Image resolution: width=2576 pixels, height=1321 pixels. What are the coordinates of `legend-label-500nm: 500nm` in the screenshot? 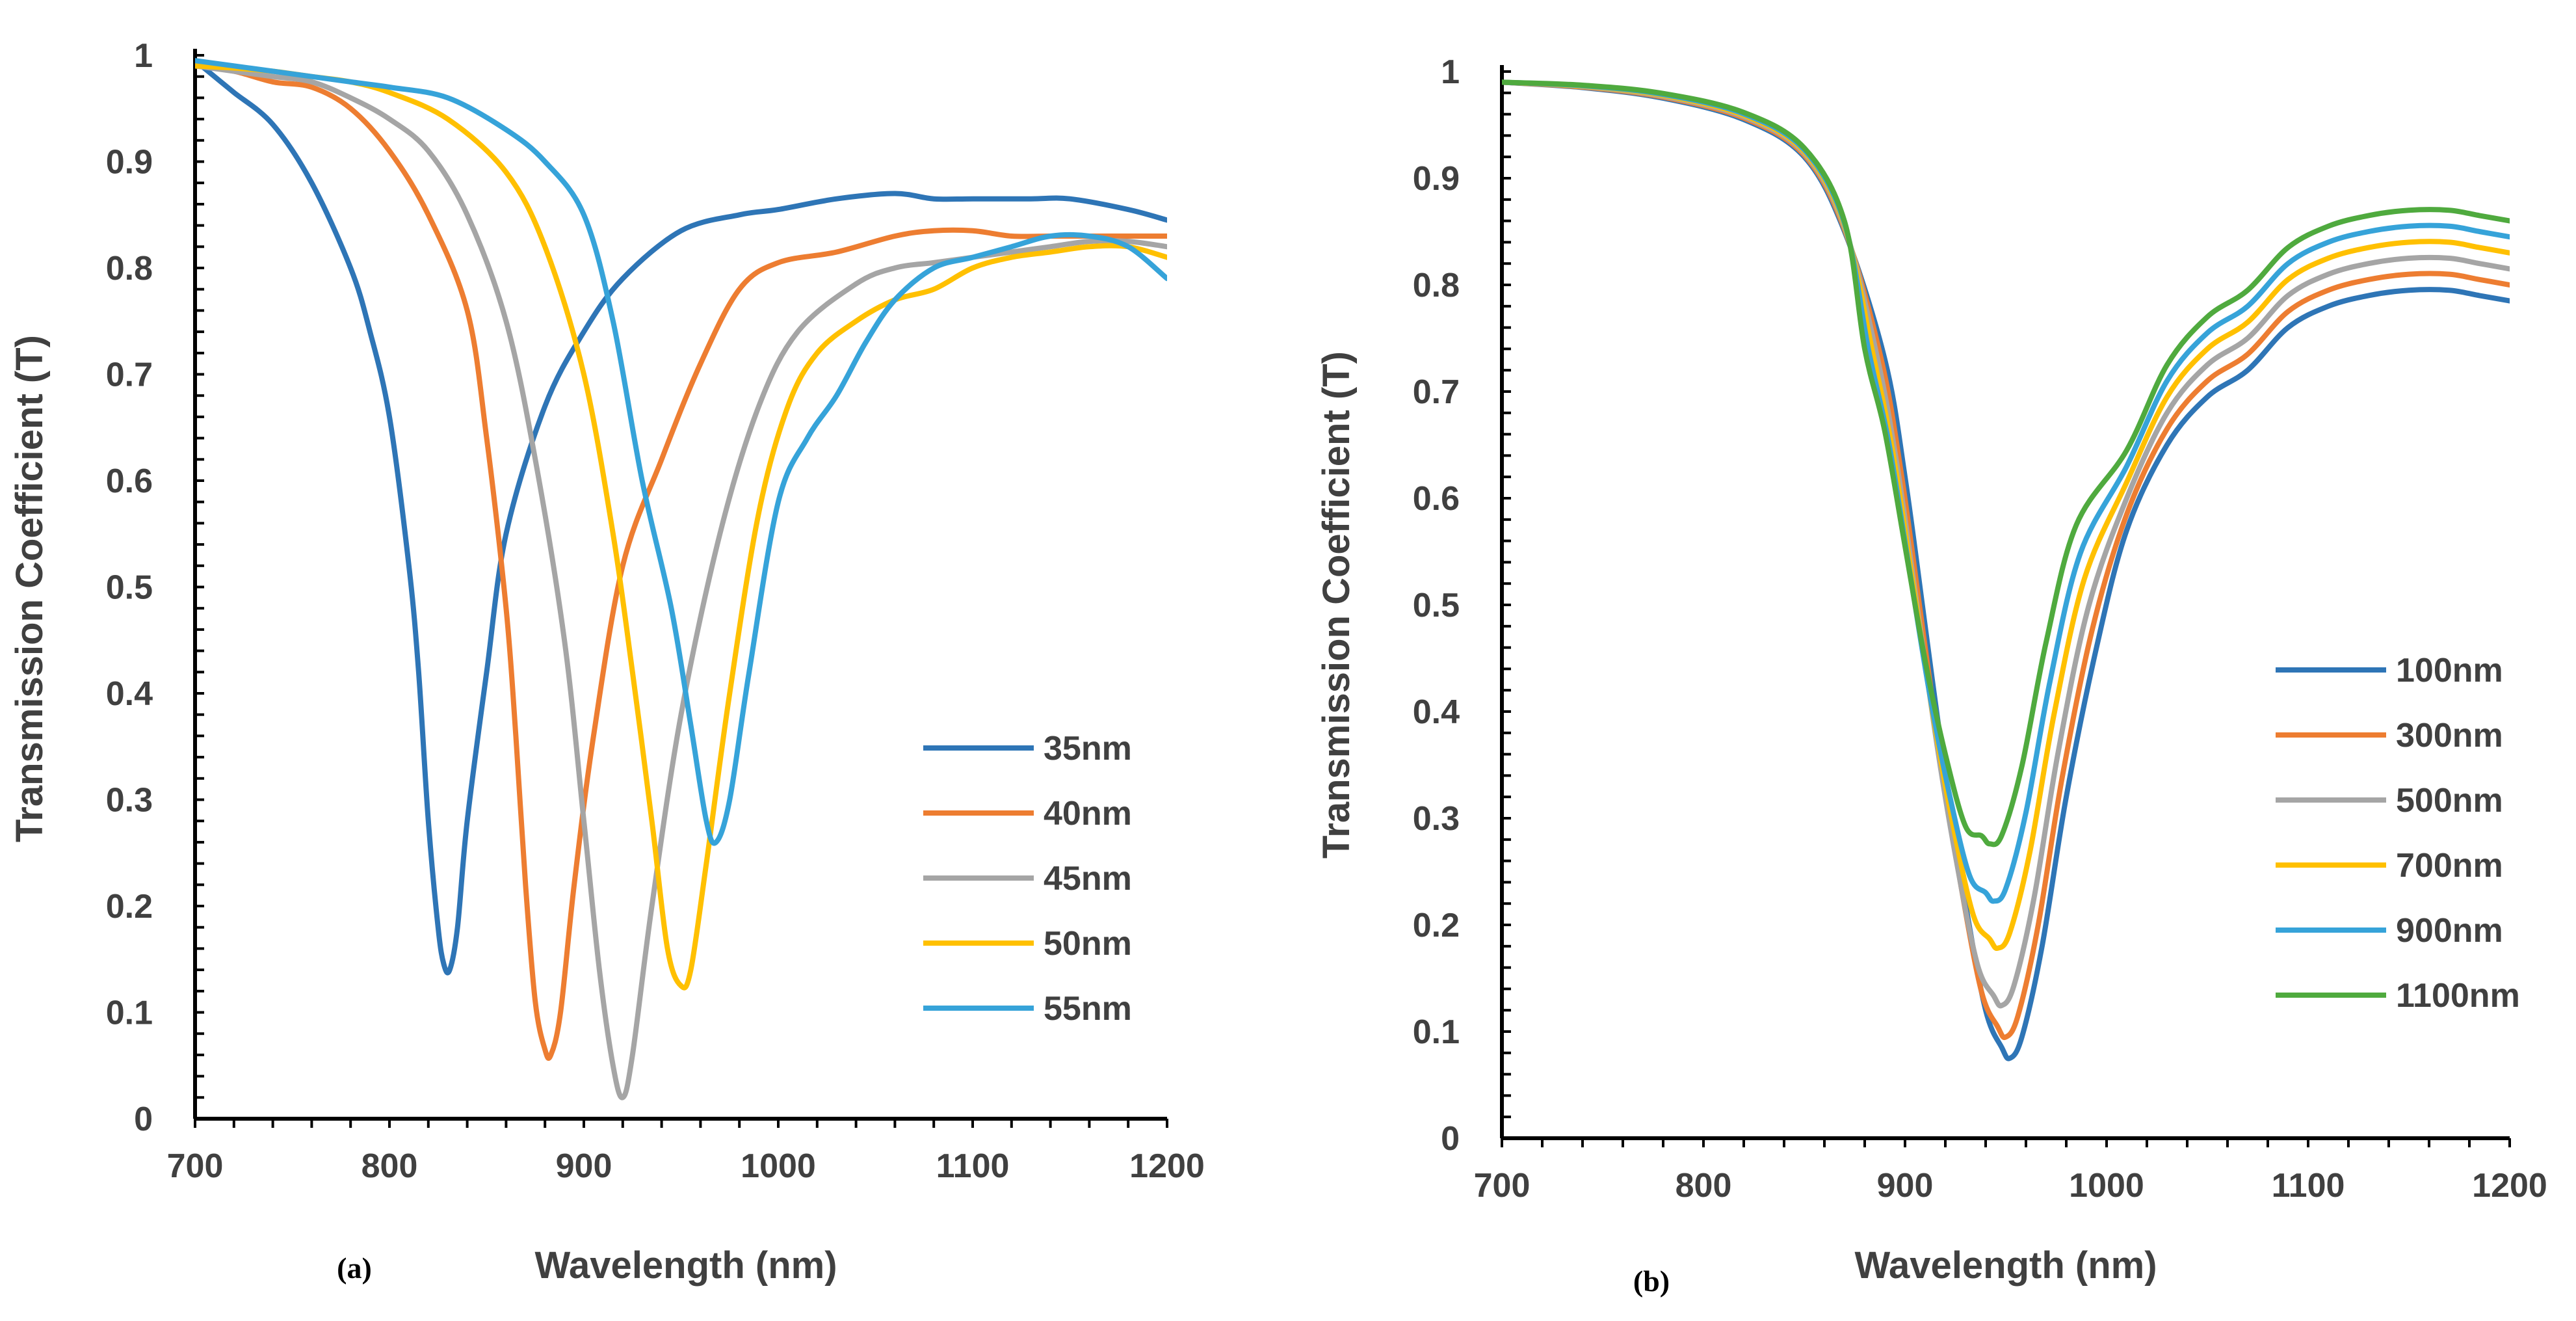 It's located at (2449, 801).